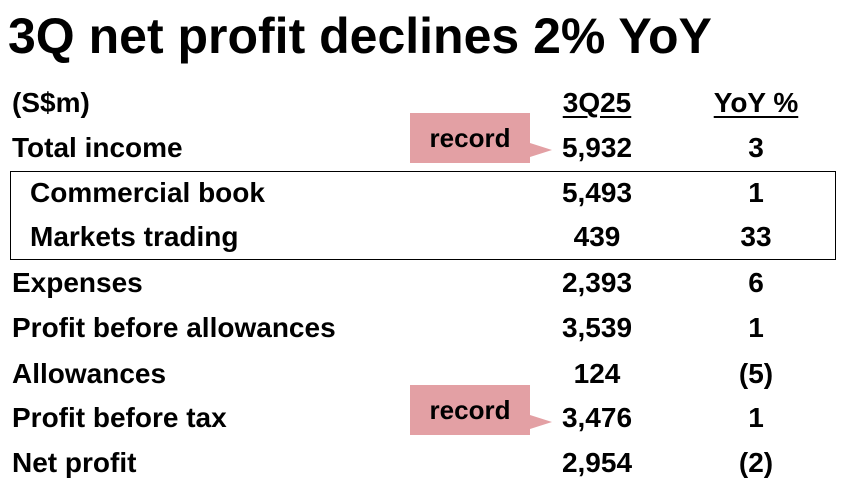  I want to click on col-header-yoy: YoY %, so click(756, 102).